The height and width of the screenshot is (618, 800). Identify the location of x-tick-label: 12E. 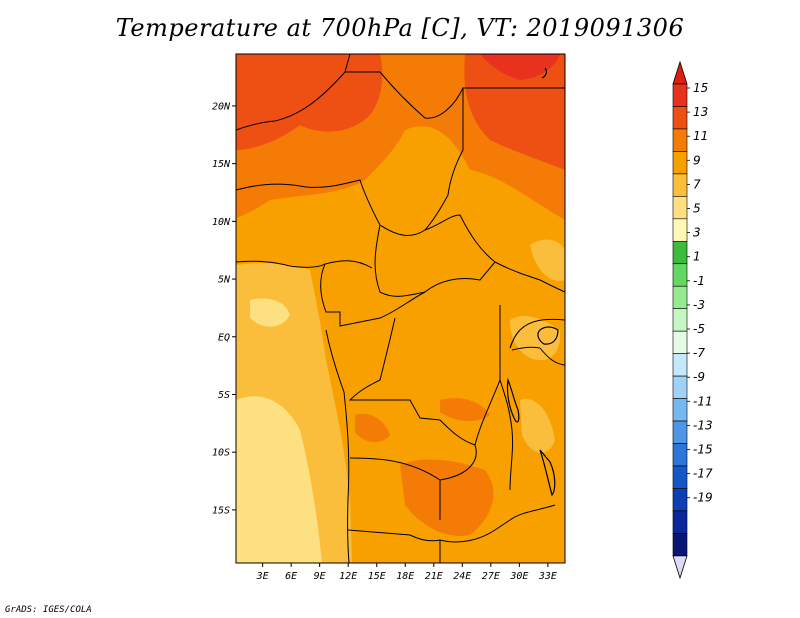
(348, 576).